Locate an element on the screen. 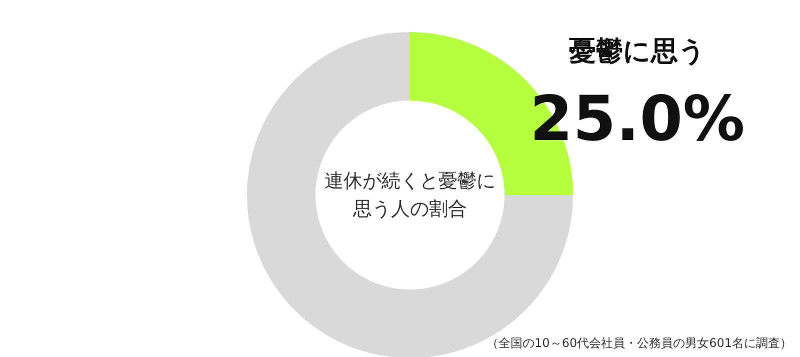  text: （全国の10～60代会社員・公務員の男女601名に調査） is located at coordinates (639, 343).